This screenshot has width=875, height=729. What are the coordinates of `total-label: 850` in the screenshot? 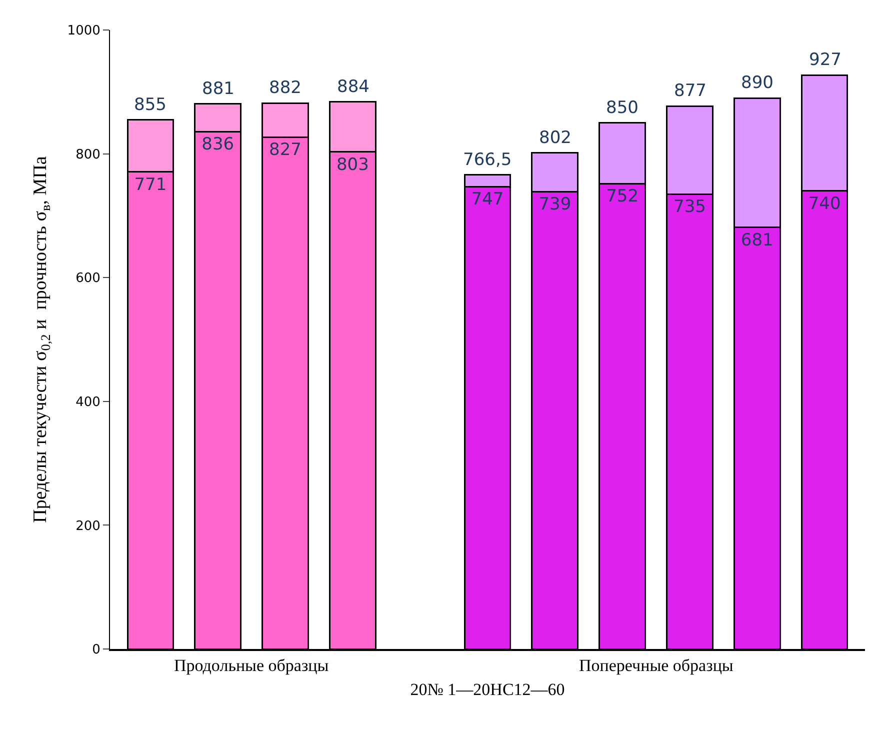 It's located at (622, 108).